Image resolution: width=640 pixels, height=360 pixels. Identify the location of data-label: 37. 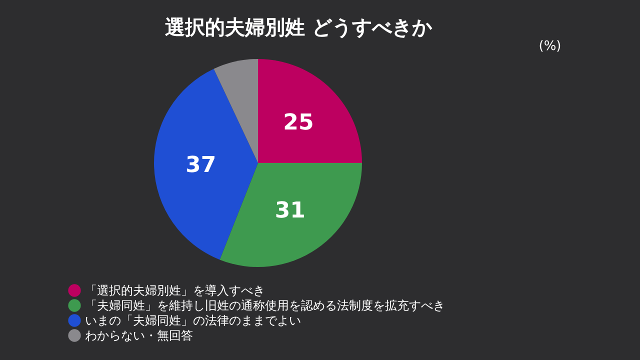
(201, 165).